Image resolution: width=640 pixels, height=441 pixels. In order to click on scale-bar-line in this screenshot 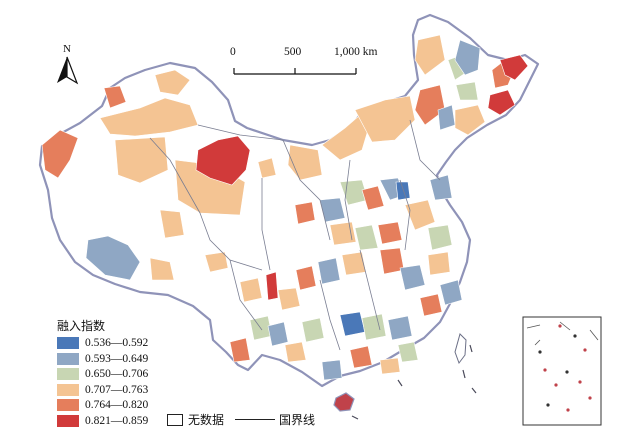, I will do `click(295, 71)`.